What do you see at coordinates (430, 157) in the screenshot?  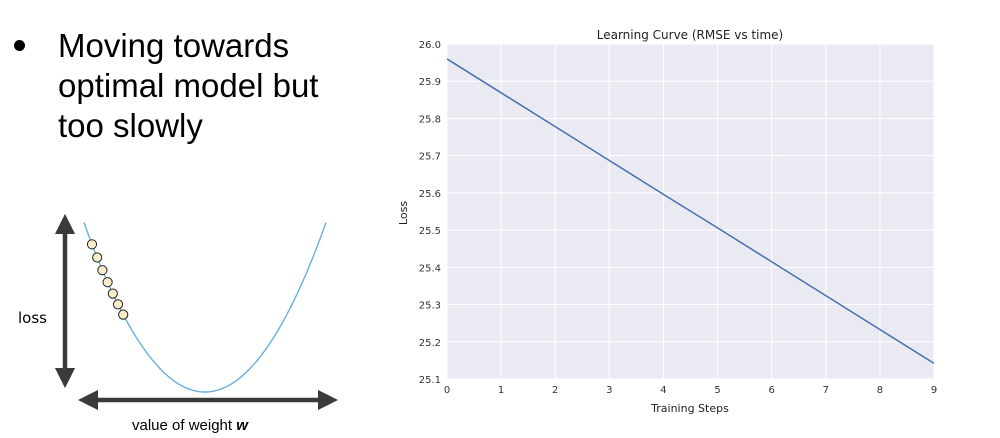 I see `y-tick-label: 25.7` at bounding box center [430, 157].